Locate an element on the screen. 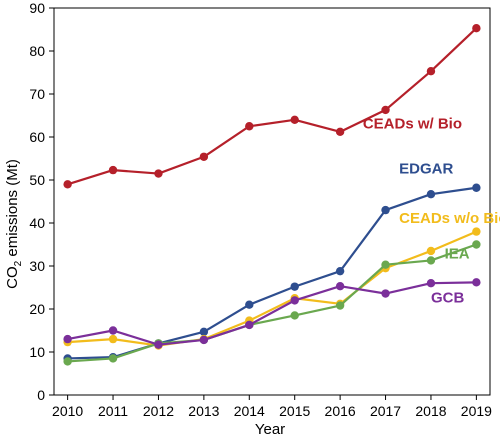 The height and width of the screenshot is (441, 500). y-tick-label: 30 is located at coordinates (37, 266).